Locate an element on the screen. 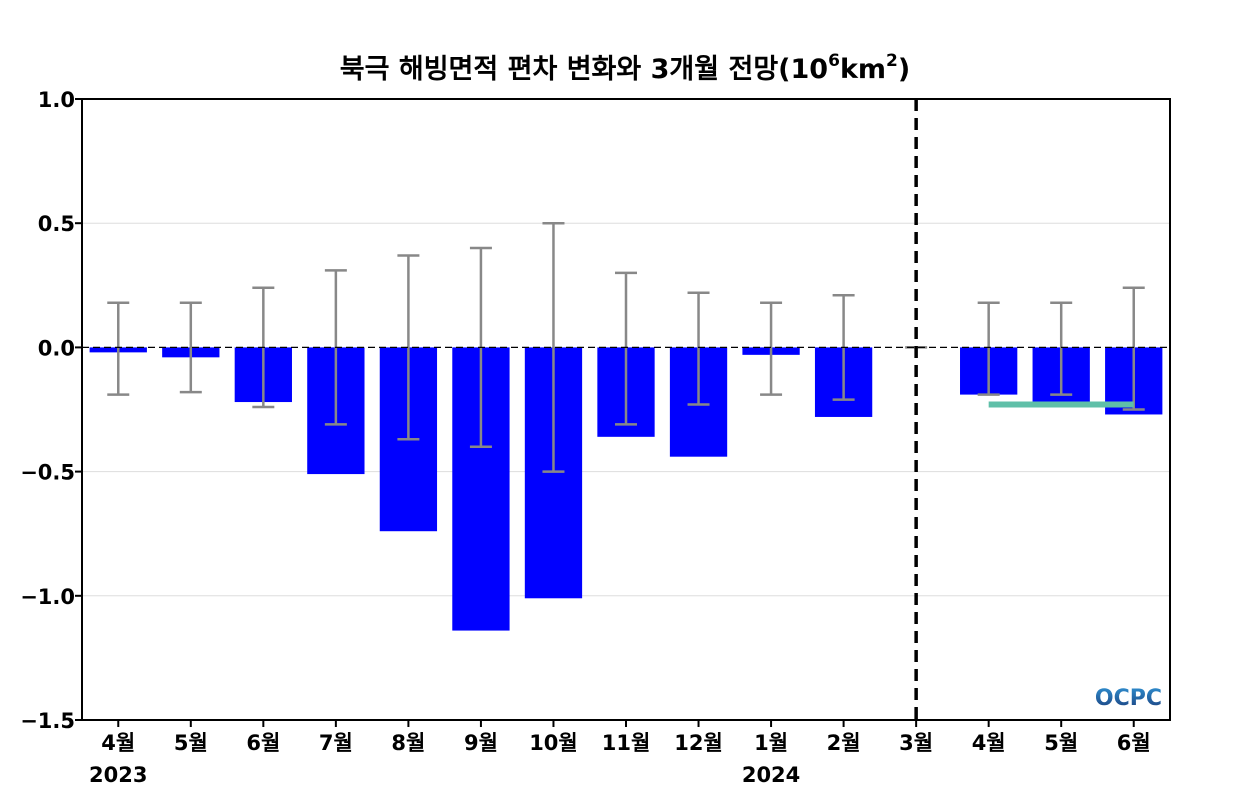 The image size is (1250, 800). y-tick-label: 0.0 is located at coordinates (56, 348).